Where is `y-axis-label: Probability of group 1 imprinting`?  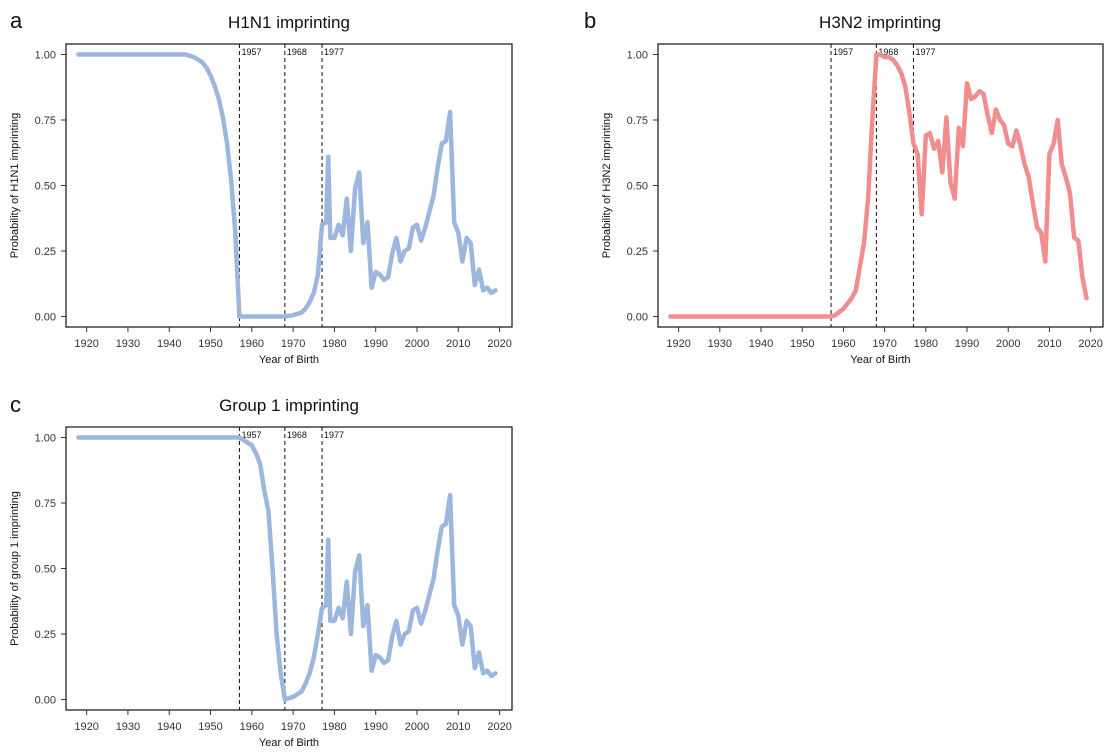 y-axis-label: Probability of group 1 imprinting is located at coordinates (15, 568).